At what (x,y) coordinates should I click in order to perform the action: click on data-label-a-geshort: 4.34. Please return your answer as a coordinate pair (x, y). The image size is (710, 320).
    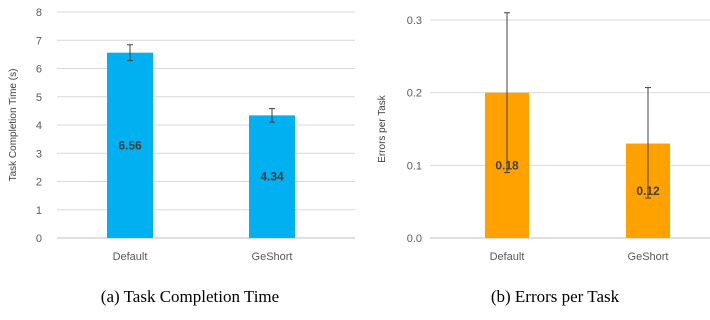
    Looking at the image, I should click on (272, 177).